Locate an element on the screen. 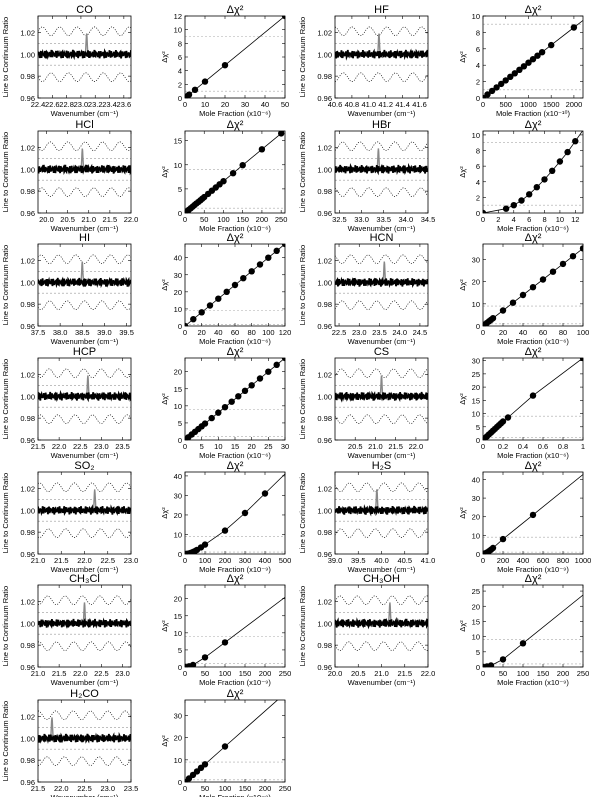 Image resolution: width=600 pixels, height=797 pixels. x-tick-label: 40.5 is located at coordinates (404, 560).